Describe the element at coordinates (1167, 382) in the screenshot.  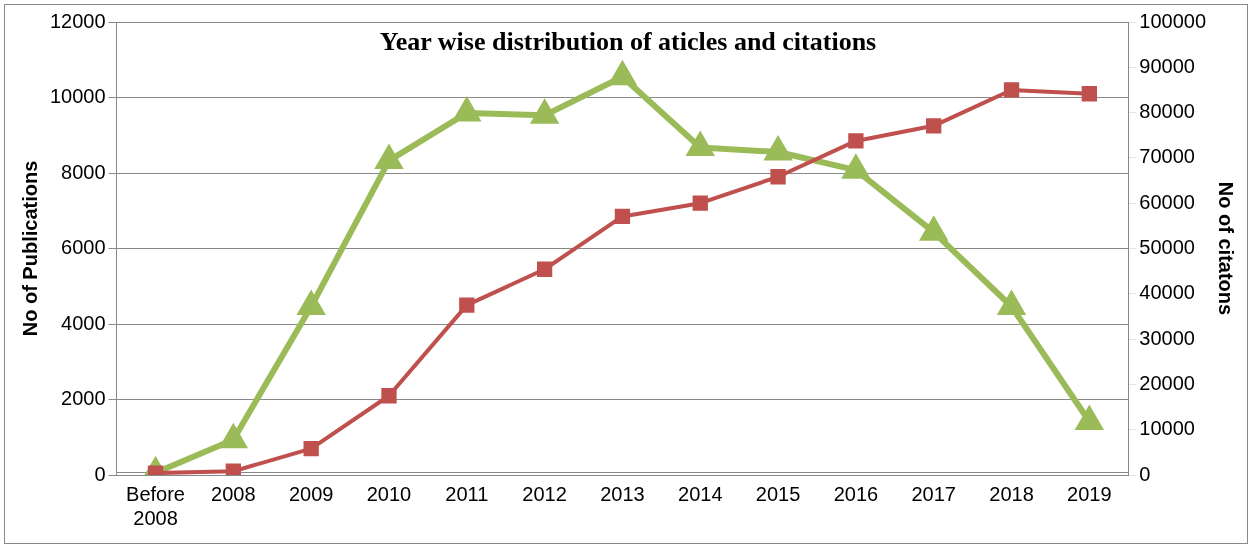
I see `y2-tick-label: 20000` at that location.